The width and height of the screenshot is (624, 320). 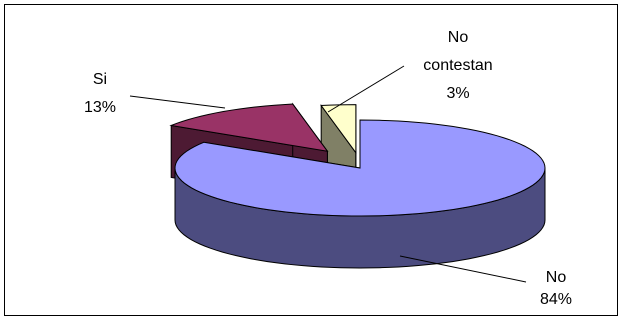 What do you see at coordinates (338, 129) in the screenshot?
I see `slice-no-contestan` at bounding box center [338, 129].